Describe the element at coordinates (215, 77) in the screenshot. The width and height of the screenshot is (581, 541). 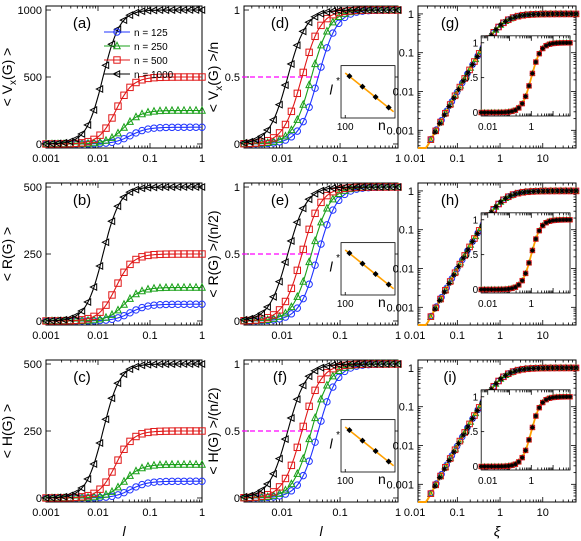
I see `y-axis-label: < Vx(G) >/n` at that location.